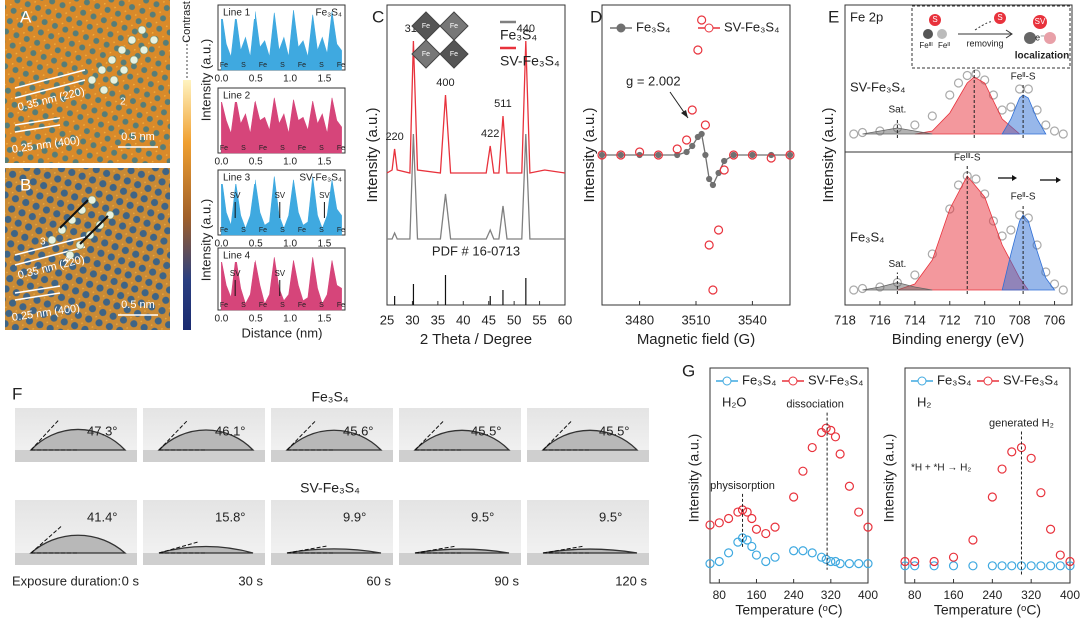  Describe the element at coordinates (1036, 179) in the screenshot. I see `shift-arrowhead` at that location.